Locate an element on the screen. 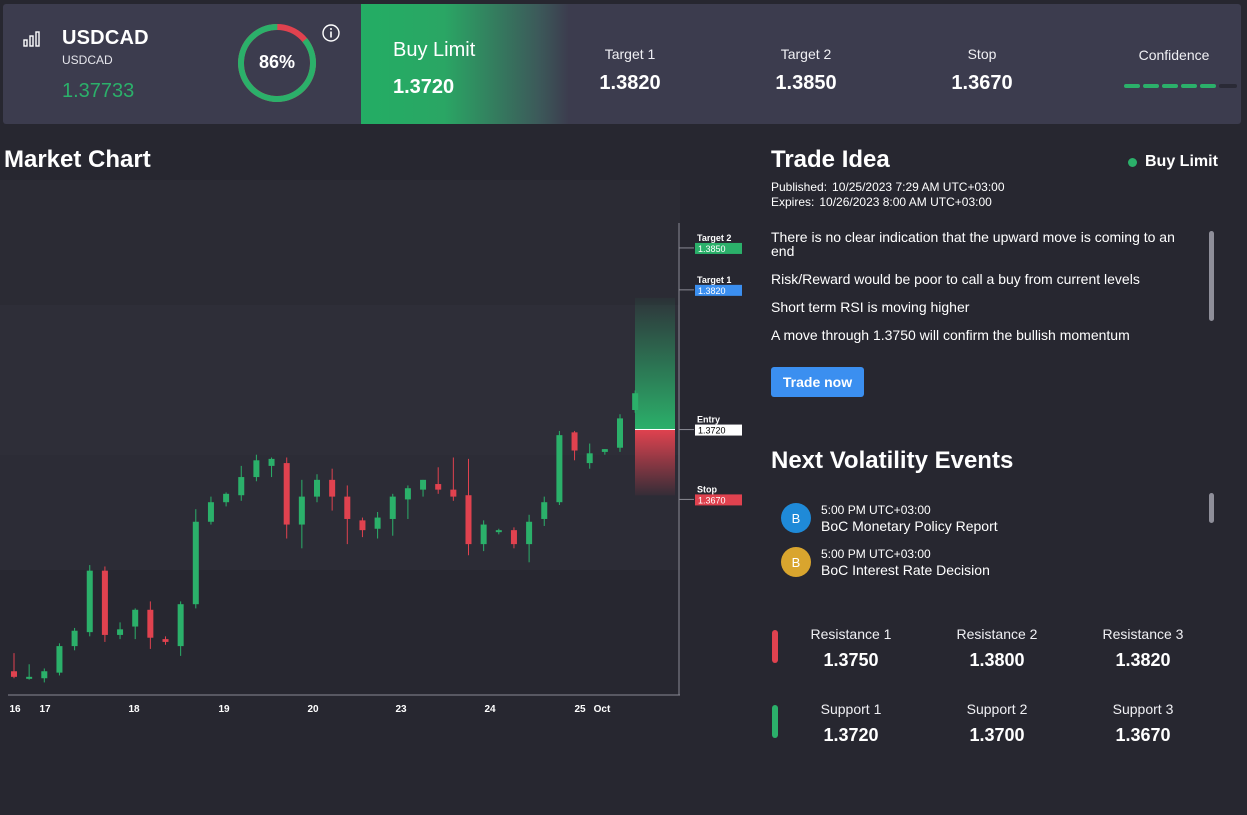 The width and height of the screenshot is (1247, 815). support-marker is located at coordinates (775, 721).